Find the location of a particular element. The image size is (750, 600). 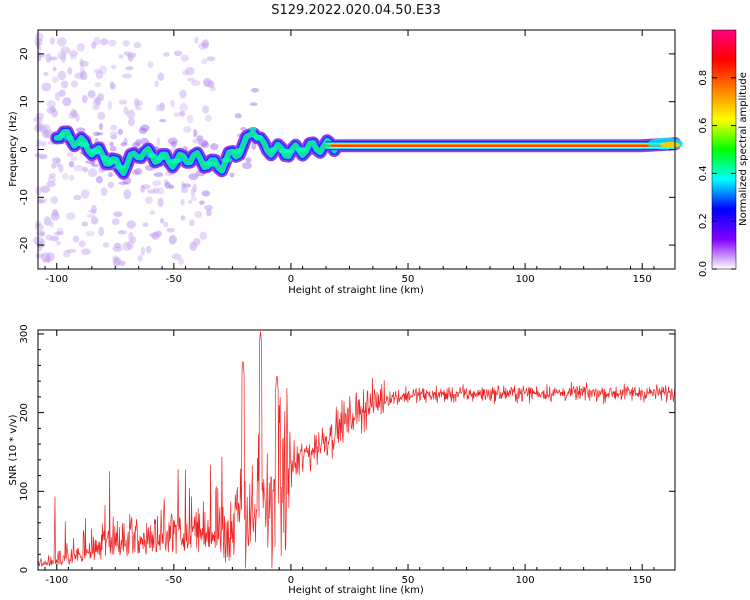

figure-title: S129.2022.020.04.50.E33 is located at coordinates (355, 10).